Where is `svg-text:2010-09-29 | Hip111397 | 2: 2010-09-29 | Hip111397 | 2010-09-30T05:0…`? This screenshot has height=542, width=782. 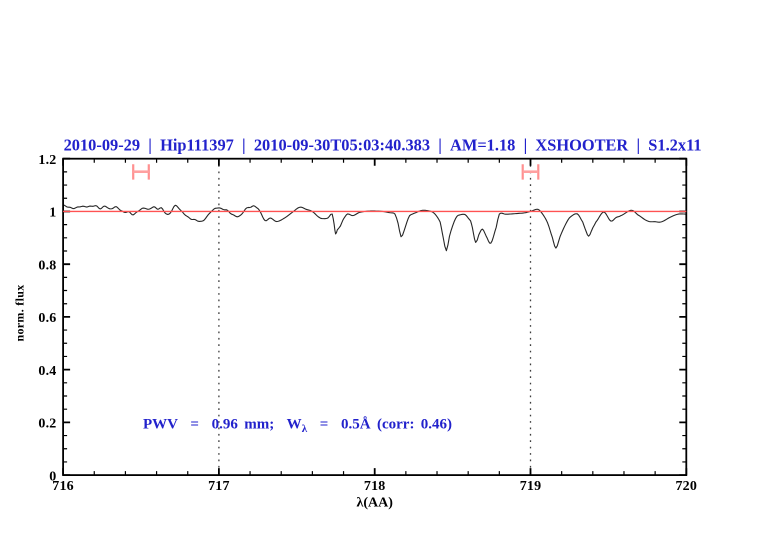
svg-text:2010-09-29 | Hip111397 | 2: 2010-09-29 | Hip111397 | 2010-09-30T05:0… is located at coordinates (383, 144).